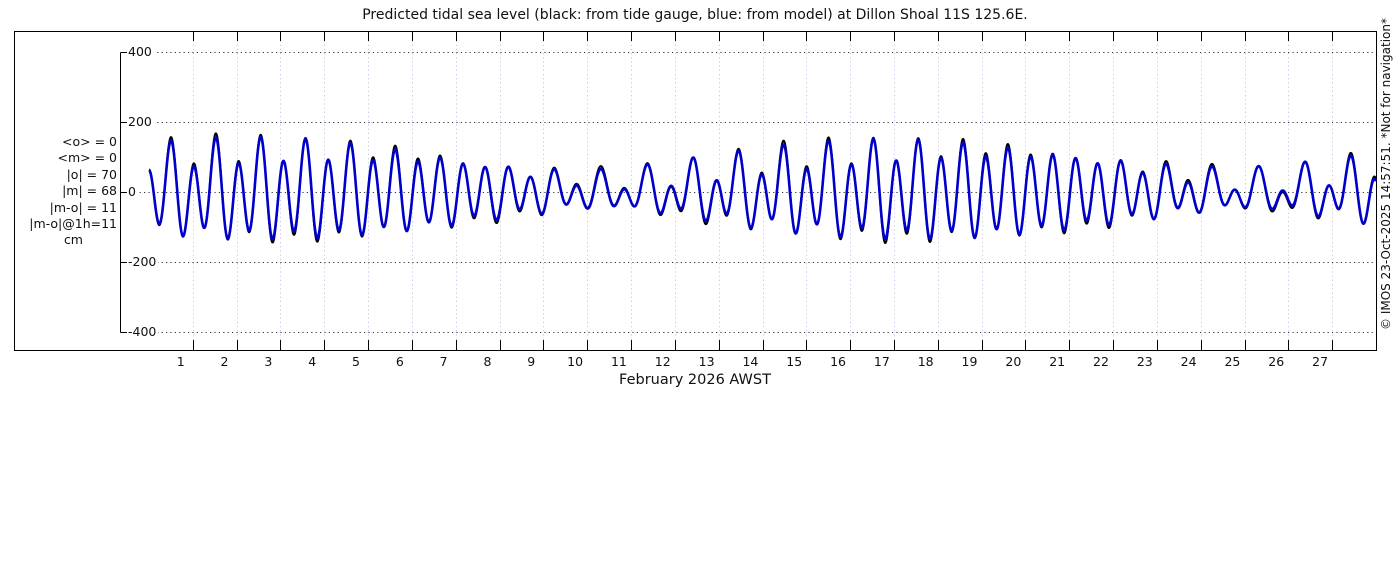  I want to click on y-tick-label: 400, so click(140, 51).